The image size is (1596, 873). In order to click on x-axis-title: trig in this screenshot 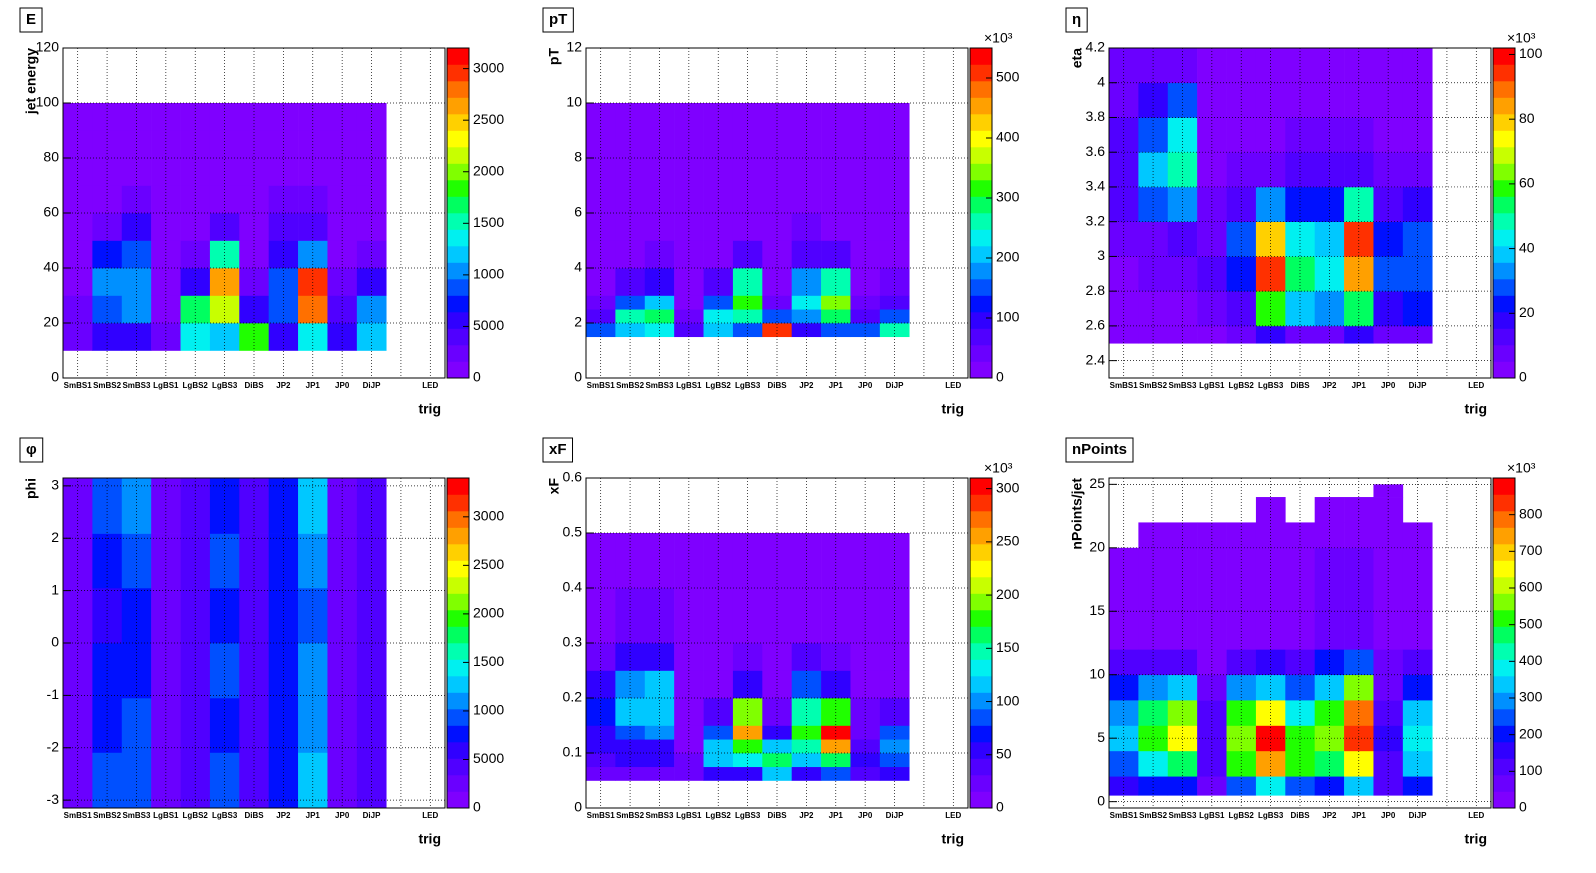, I will do `click(952, 409)`.